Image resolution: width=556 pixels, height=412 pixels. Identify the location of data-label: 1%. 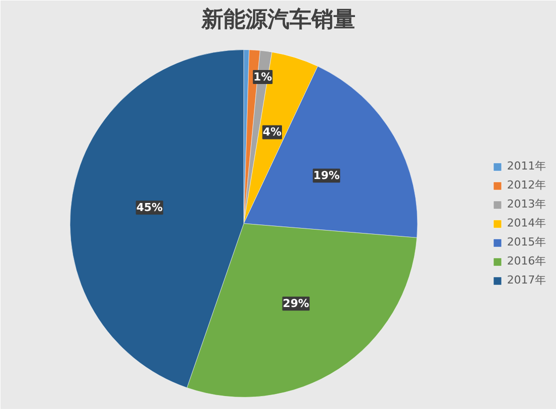
(262, 77).